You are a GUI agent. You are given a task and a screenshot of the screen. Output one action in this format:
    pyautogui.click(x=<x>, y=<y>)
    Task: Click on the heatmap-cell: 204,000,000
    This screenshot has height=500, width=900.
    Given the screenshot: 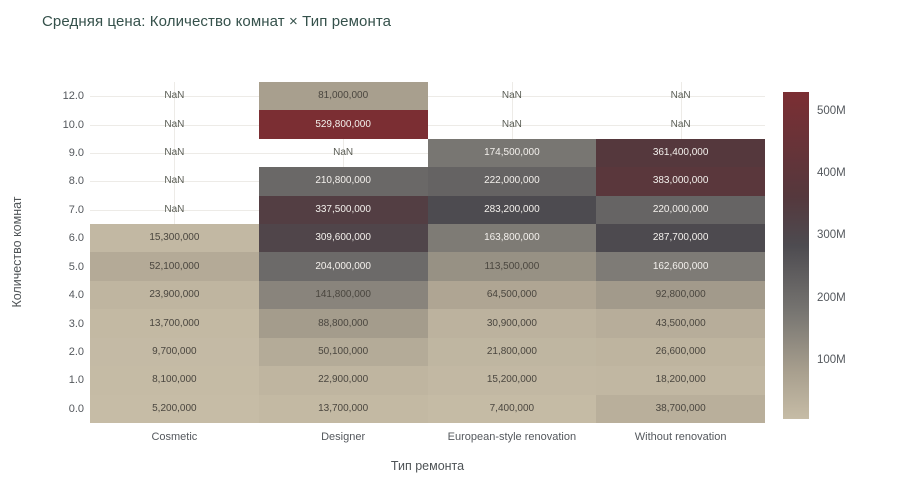 What is the action you would take?
    pyautogui.click(x=343, y=266)
    